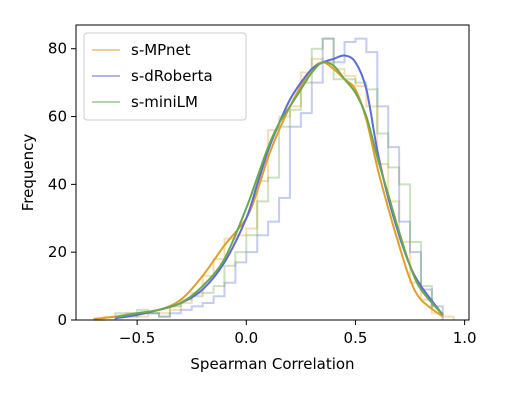  I want to click on x-tick-label: 1.0, so click(465, 338).